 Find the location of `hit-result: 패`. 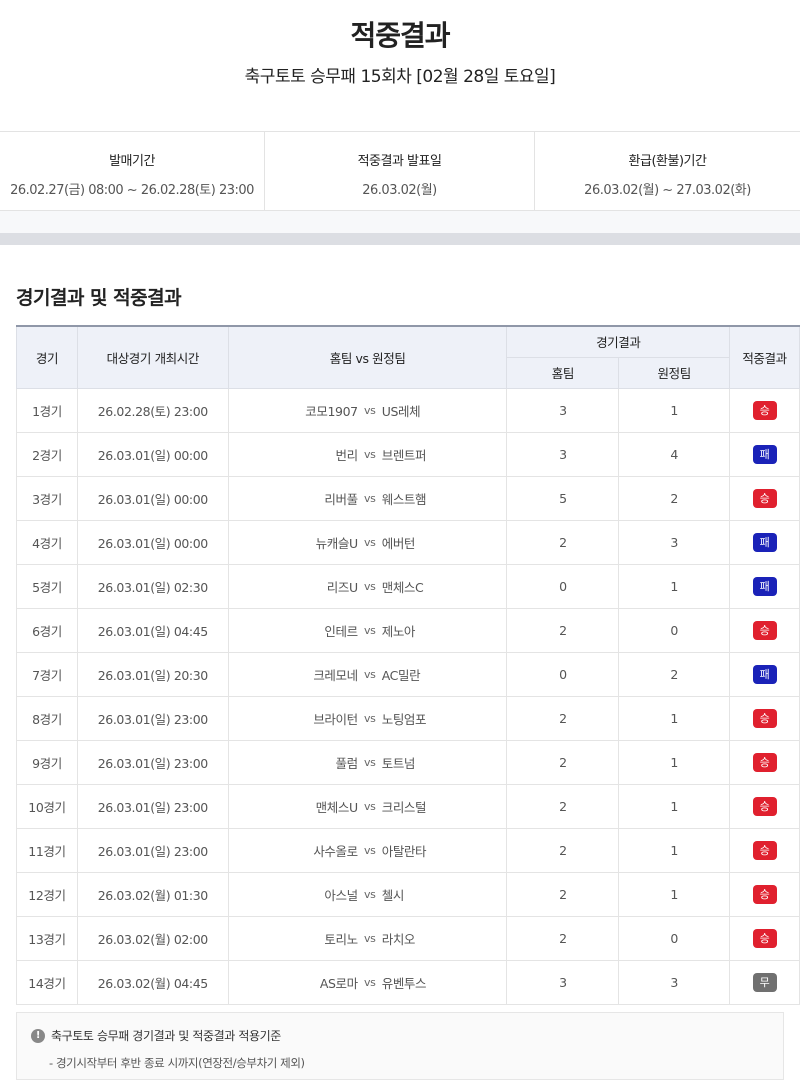

hit-result: 패 is located at coordinates (764, 454).